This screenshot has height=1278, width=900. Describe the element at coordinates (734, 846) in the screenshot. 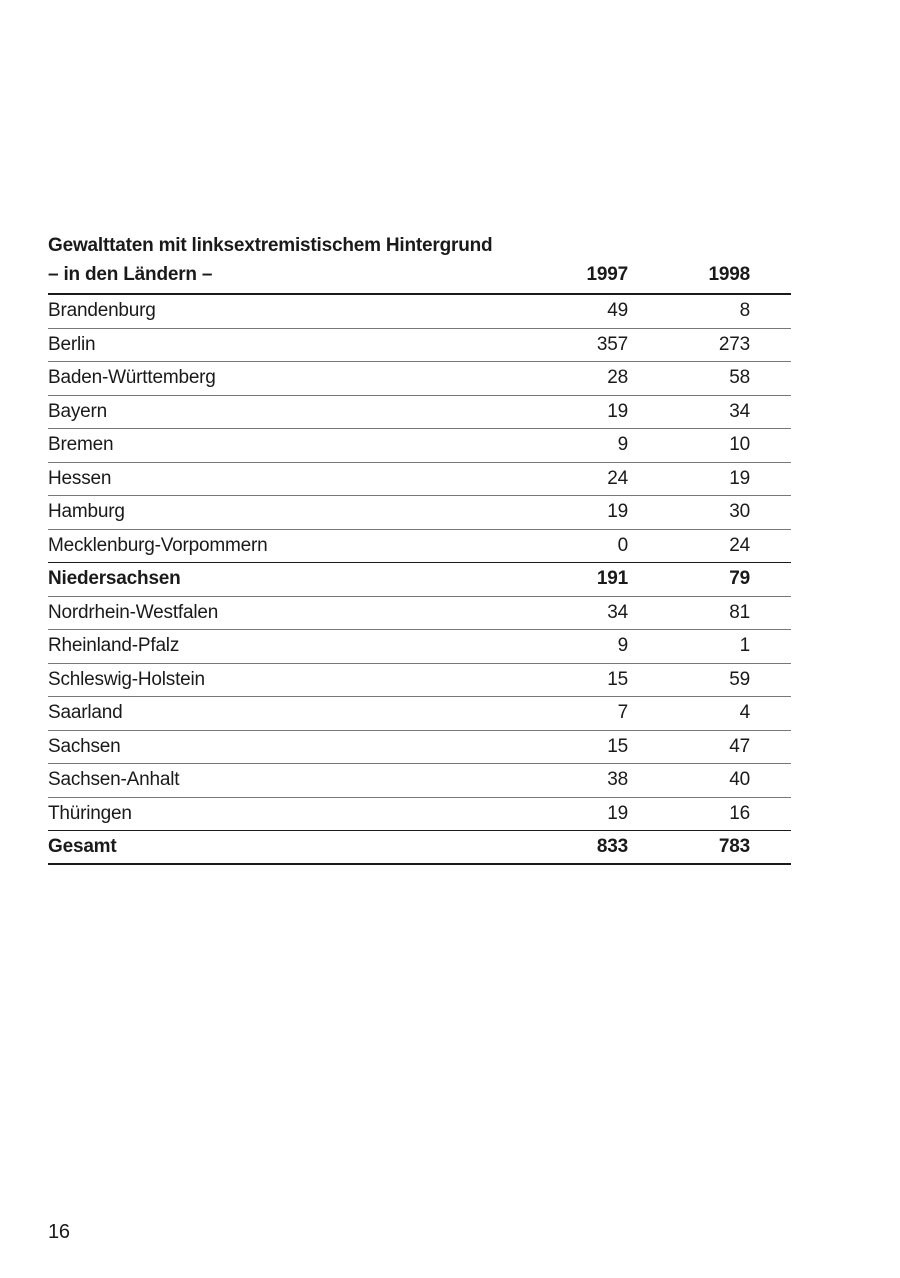

I see `value-1998: 783` at that location.